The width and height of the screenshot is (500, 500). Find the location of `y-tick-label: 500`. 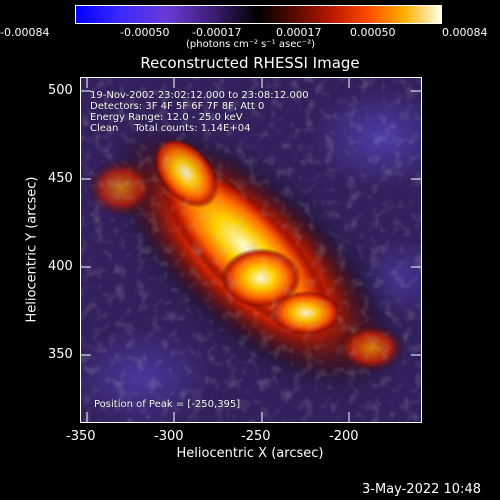

y-tick-label: 500 is located at coordinates (60, 90).